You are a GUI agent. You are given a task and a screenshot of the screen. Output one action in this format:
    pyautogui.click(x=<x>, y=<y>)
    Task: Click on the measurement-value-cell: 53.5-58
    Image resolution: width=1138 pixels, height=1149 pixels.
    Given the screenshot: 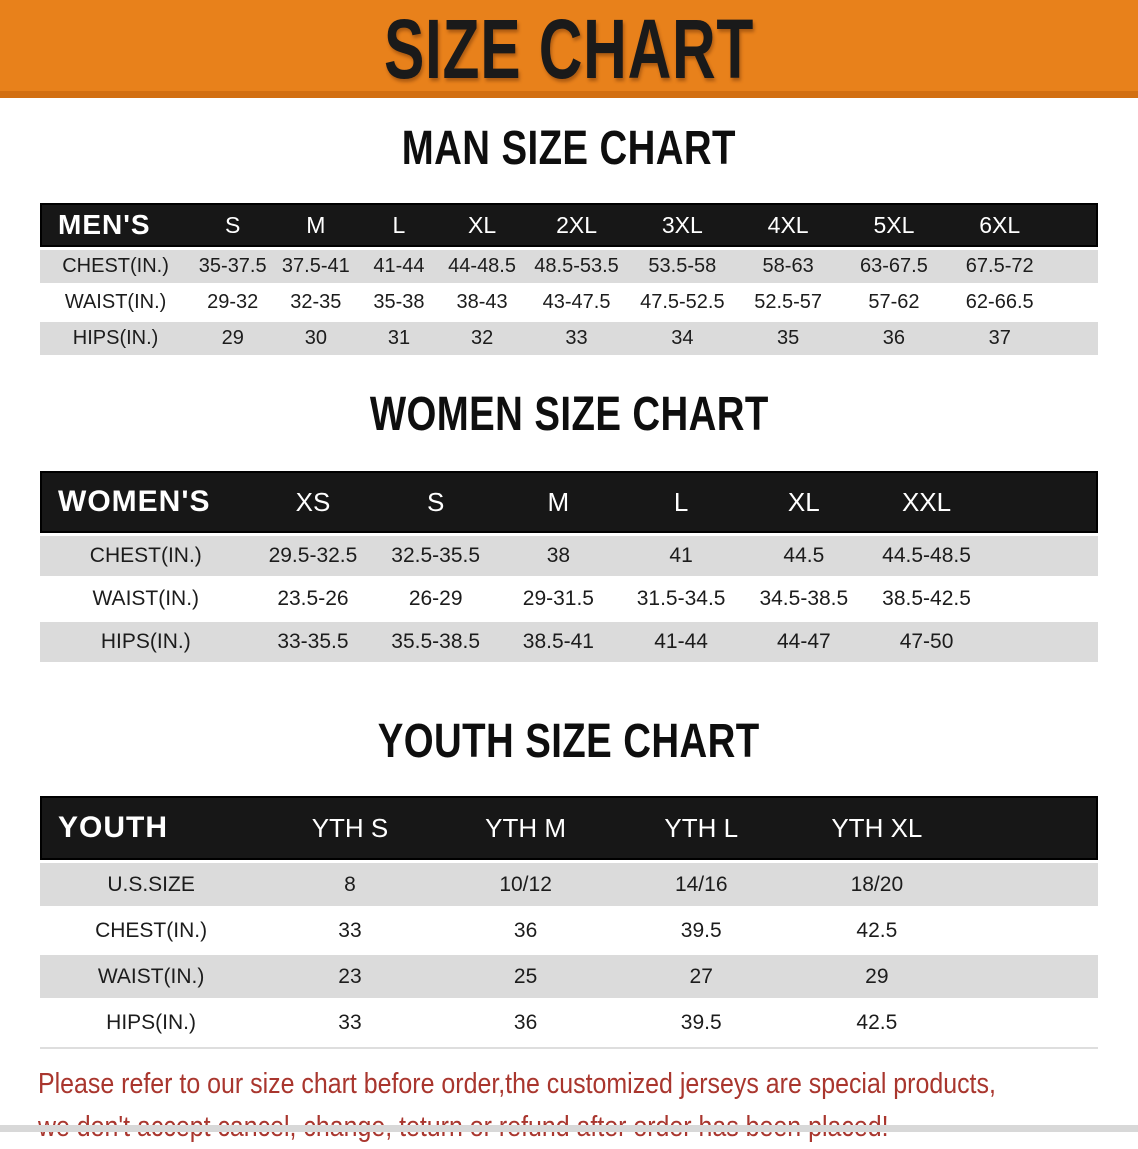 What is the action you would take?
    pyautogui.click(x=682, y=266)
    